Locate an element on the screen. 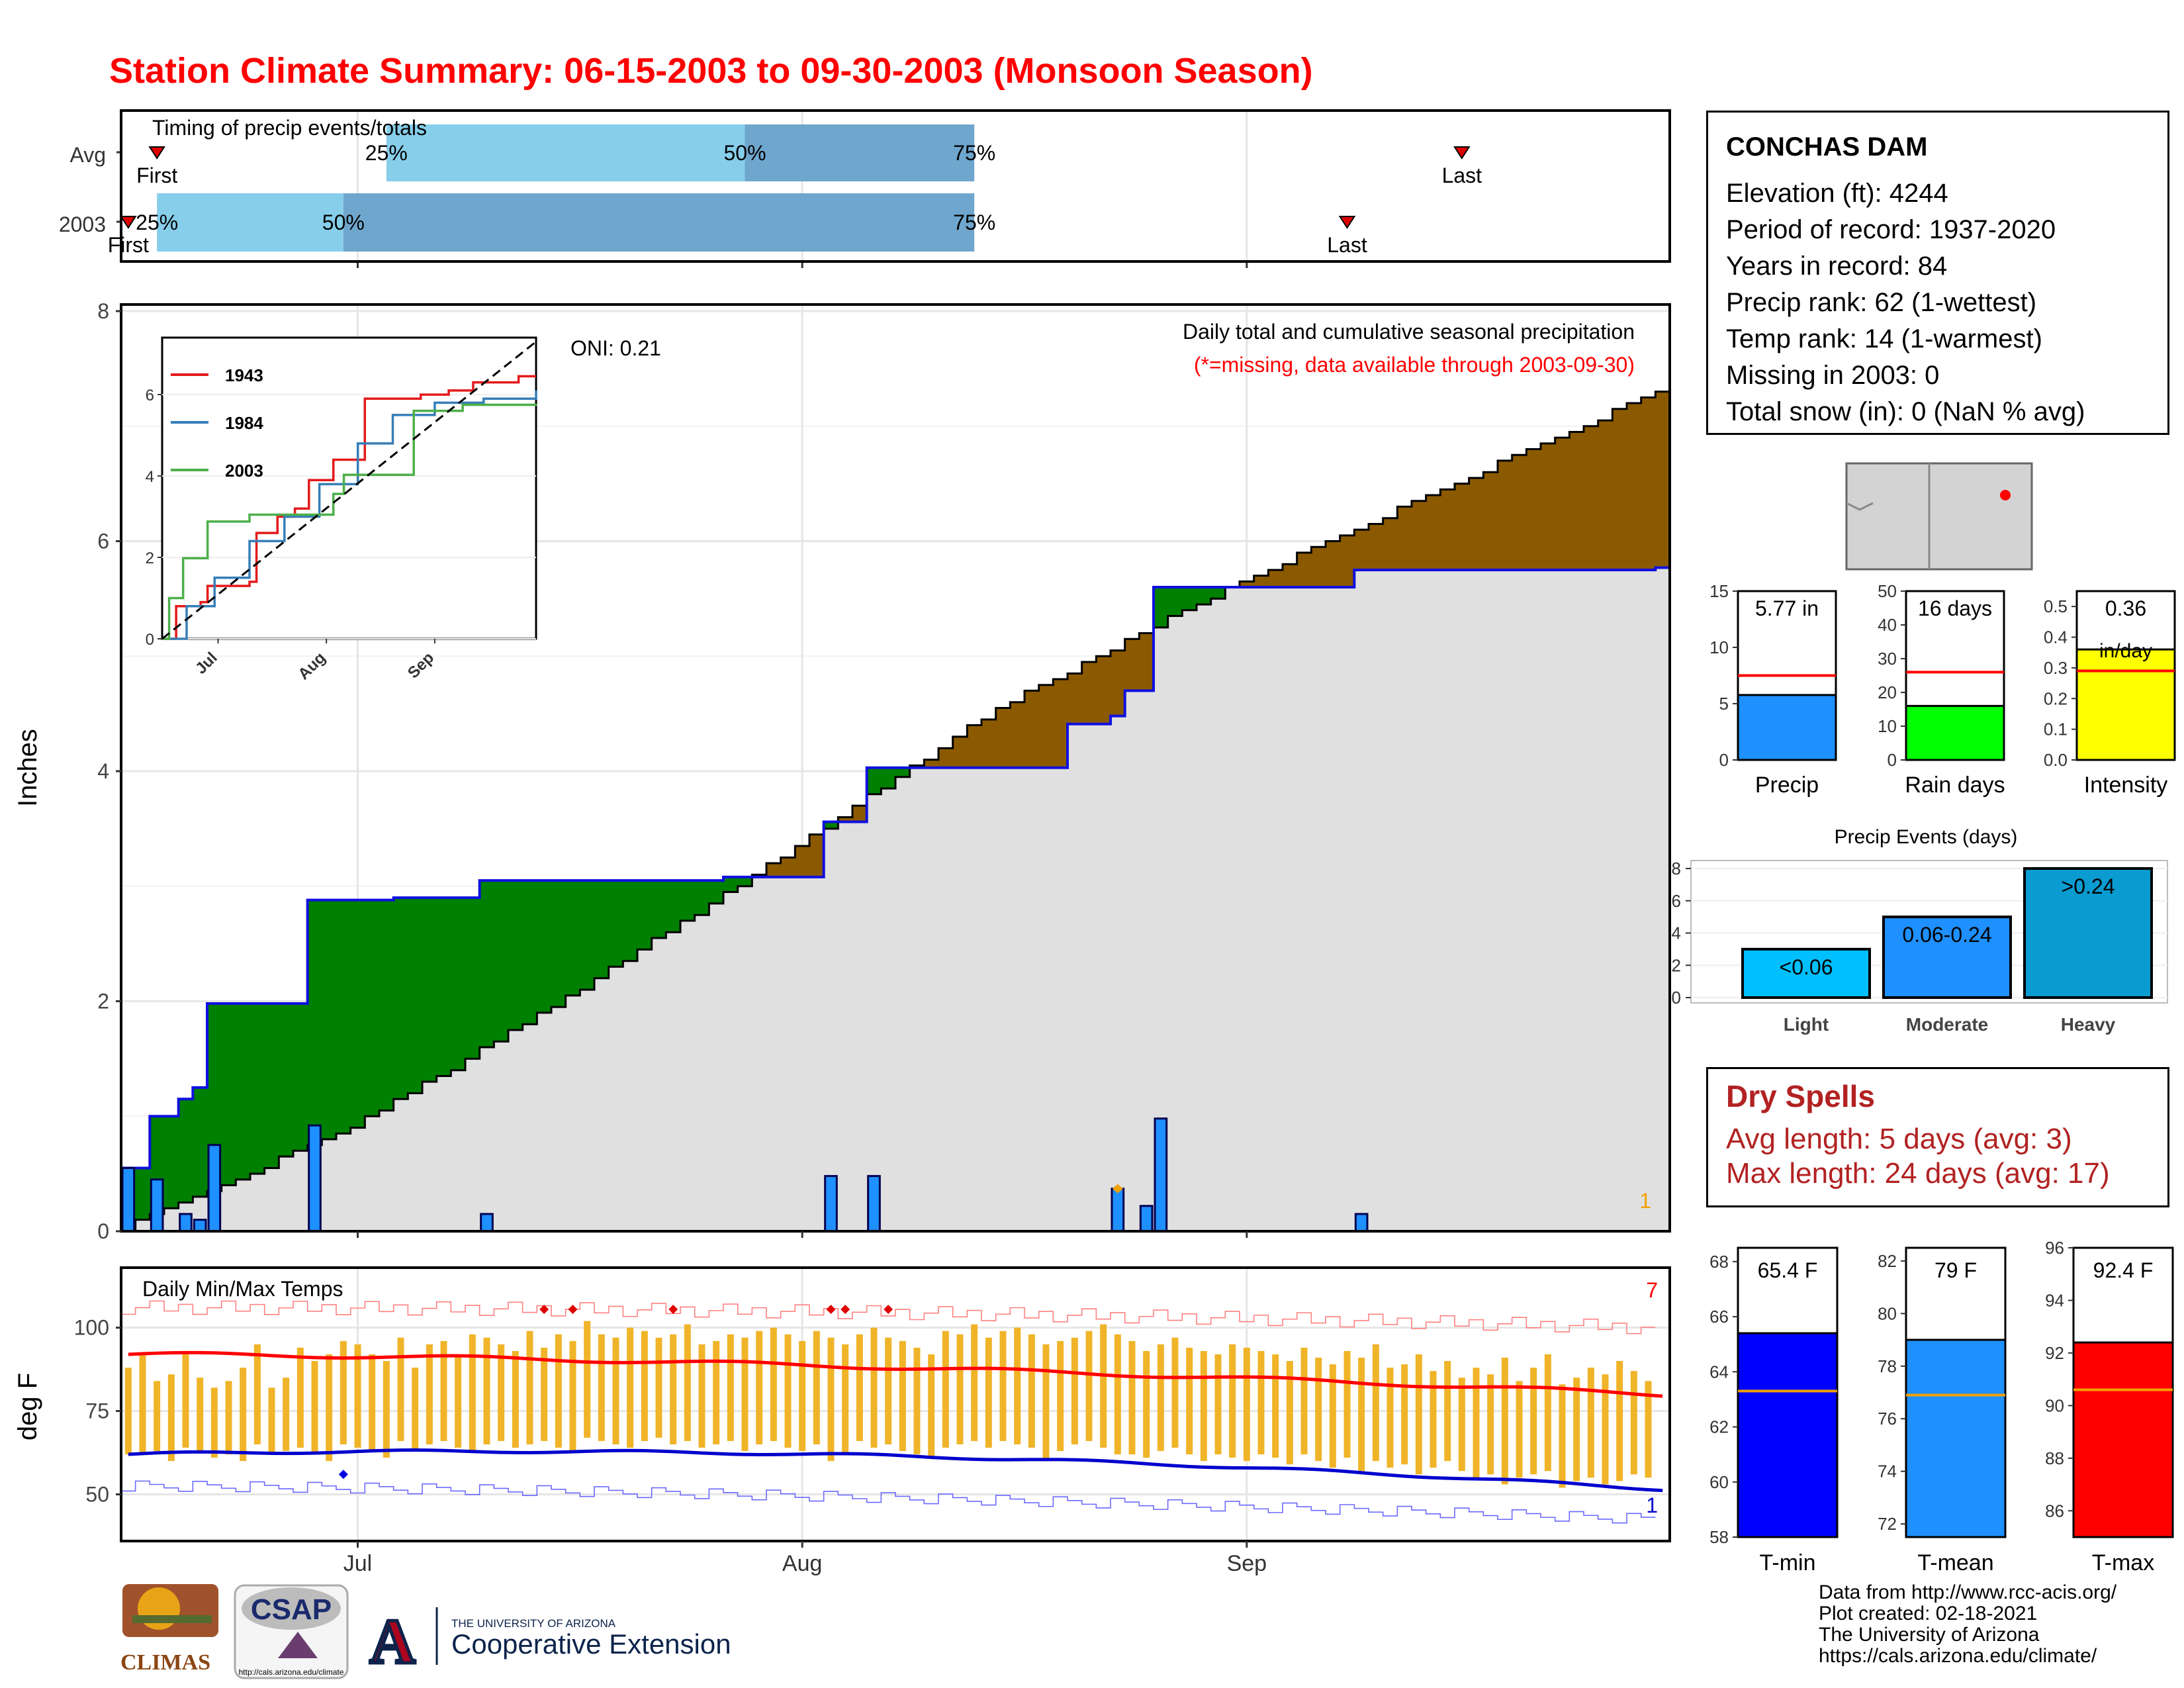 The image size is (2184, 1688). summary-y-tick-label: 0.1 is located at coordinates (2056, 729).